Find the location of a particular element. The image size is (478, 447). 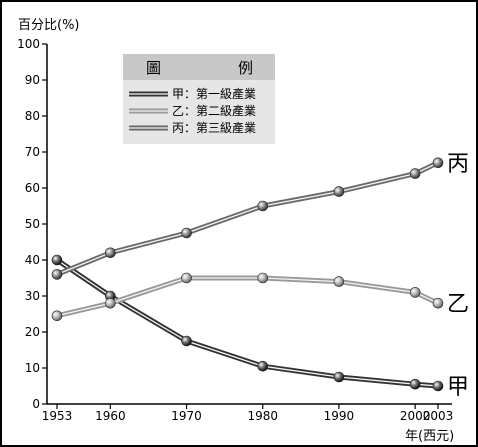

y-tick-label: 70 is located at coordinates (32, 152).